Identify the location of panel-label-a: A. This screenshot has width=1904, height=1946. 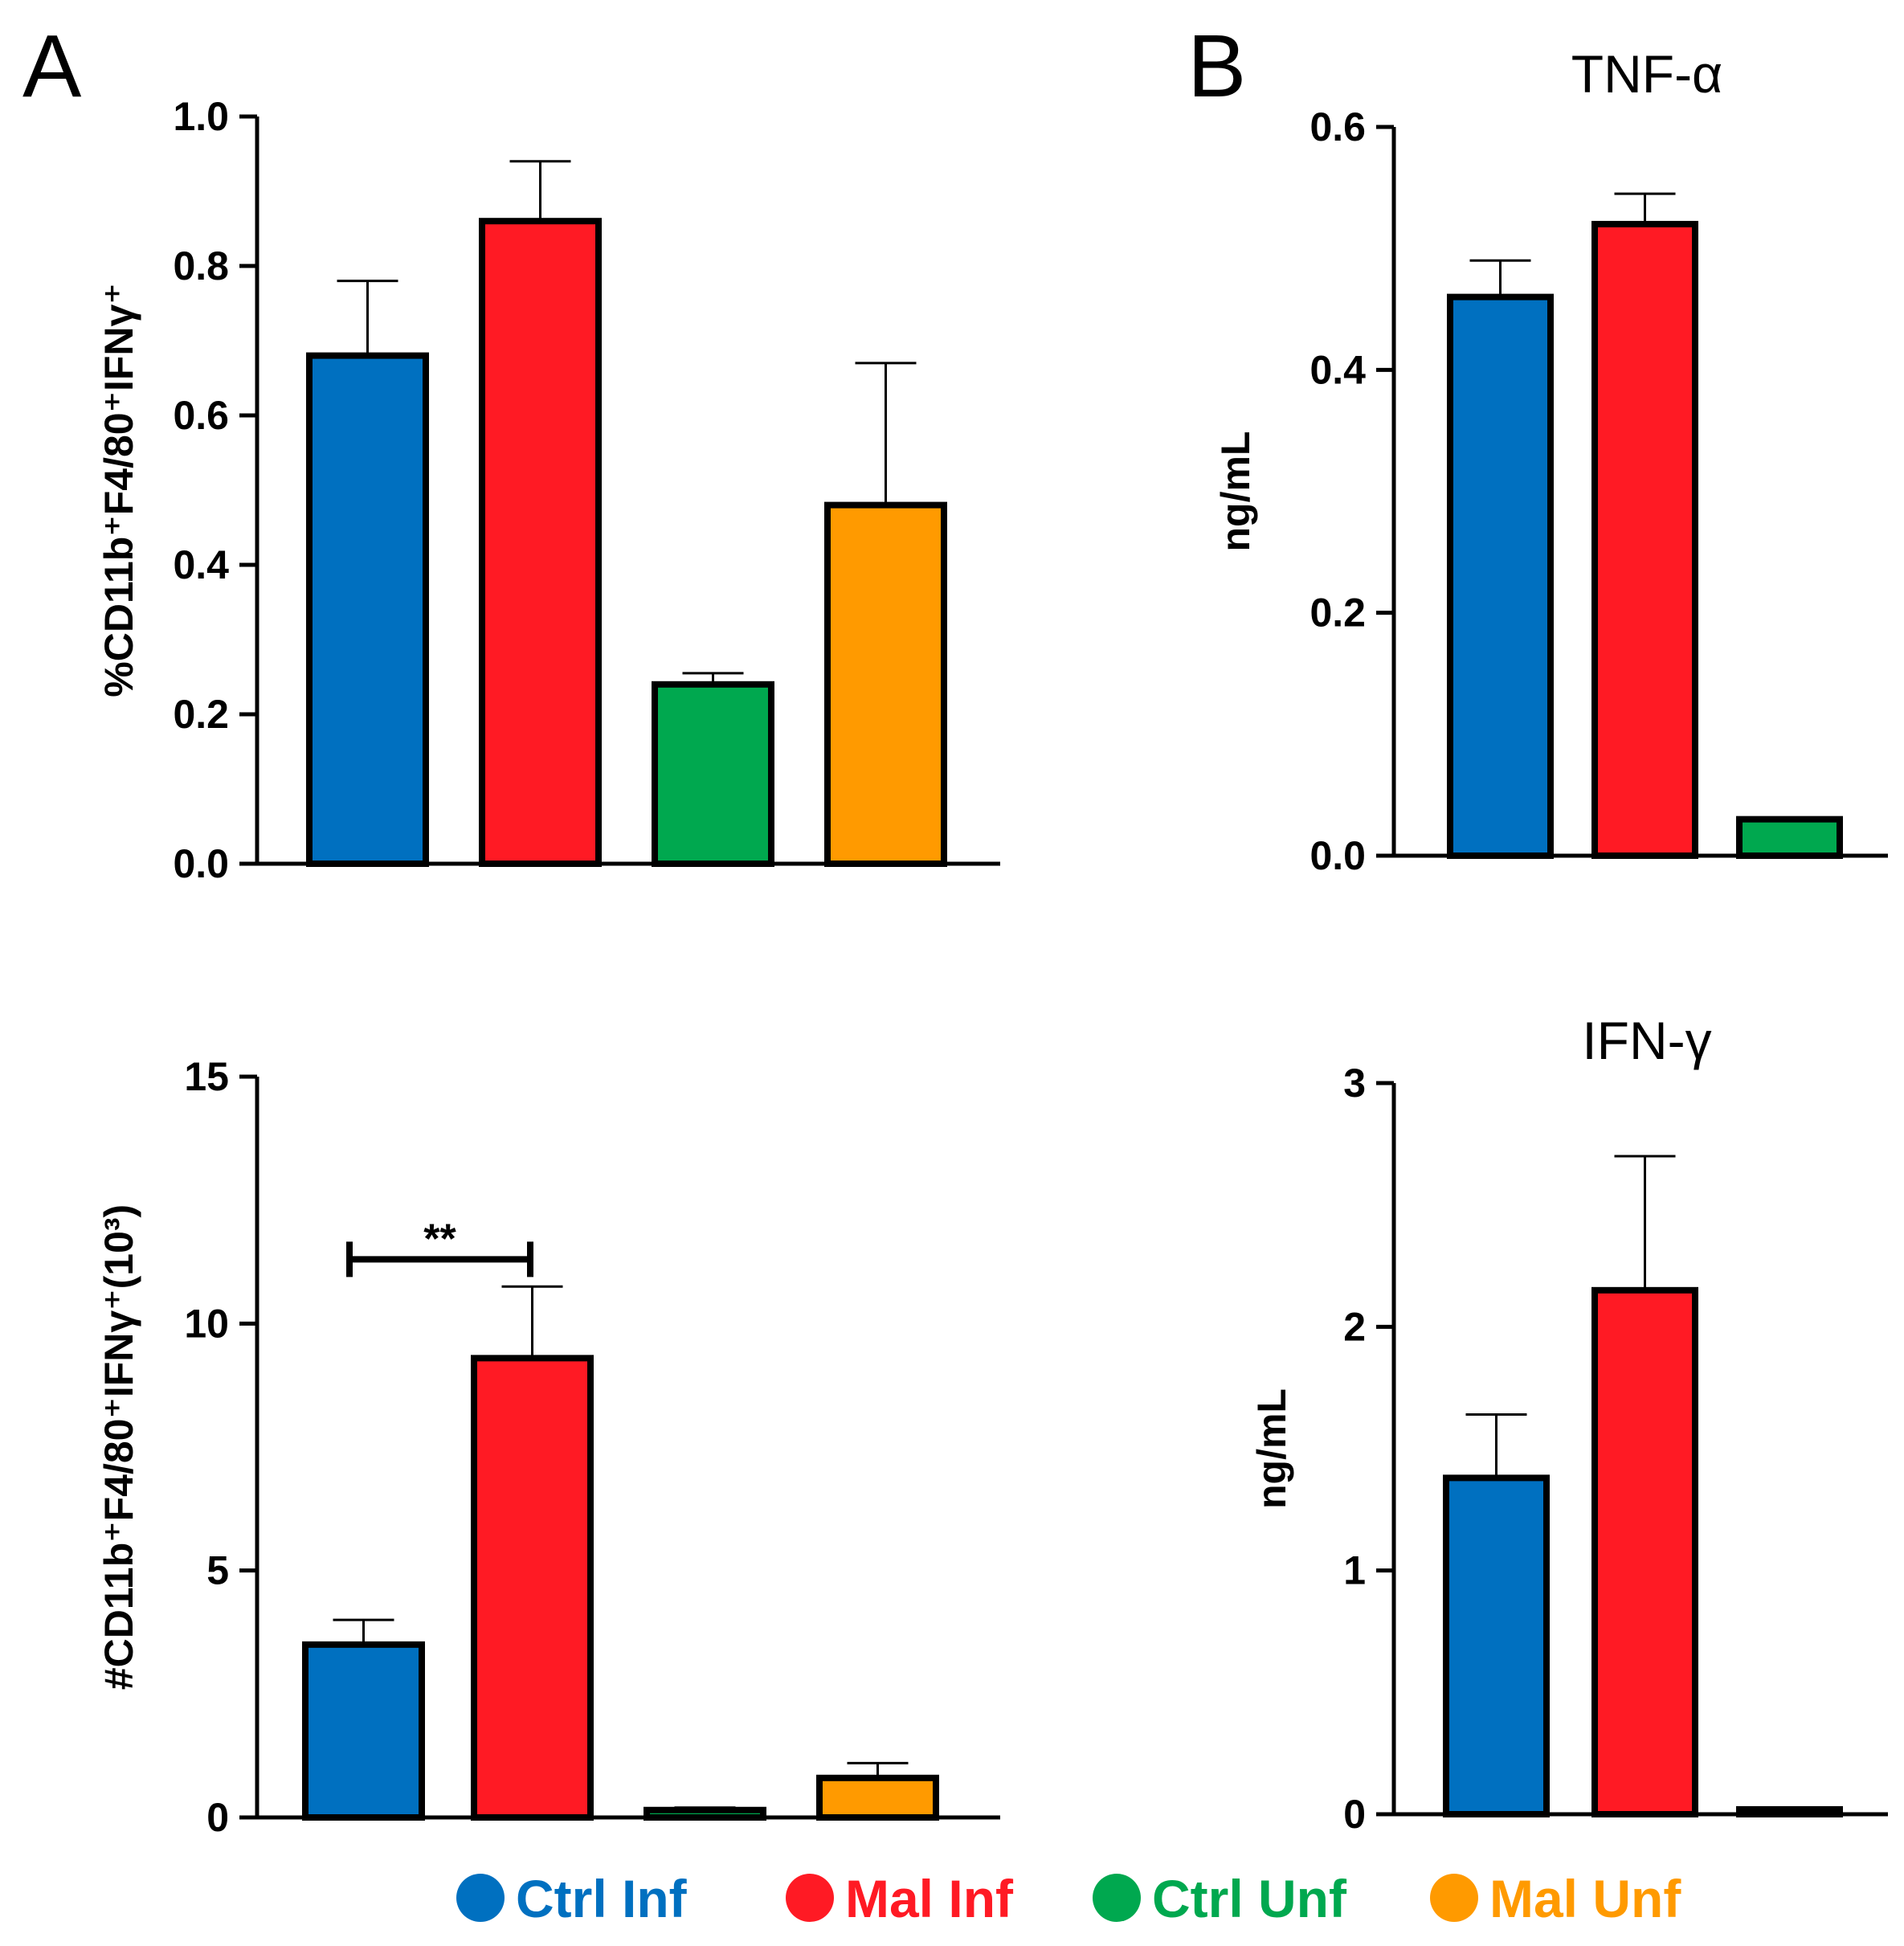
(52, 66).